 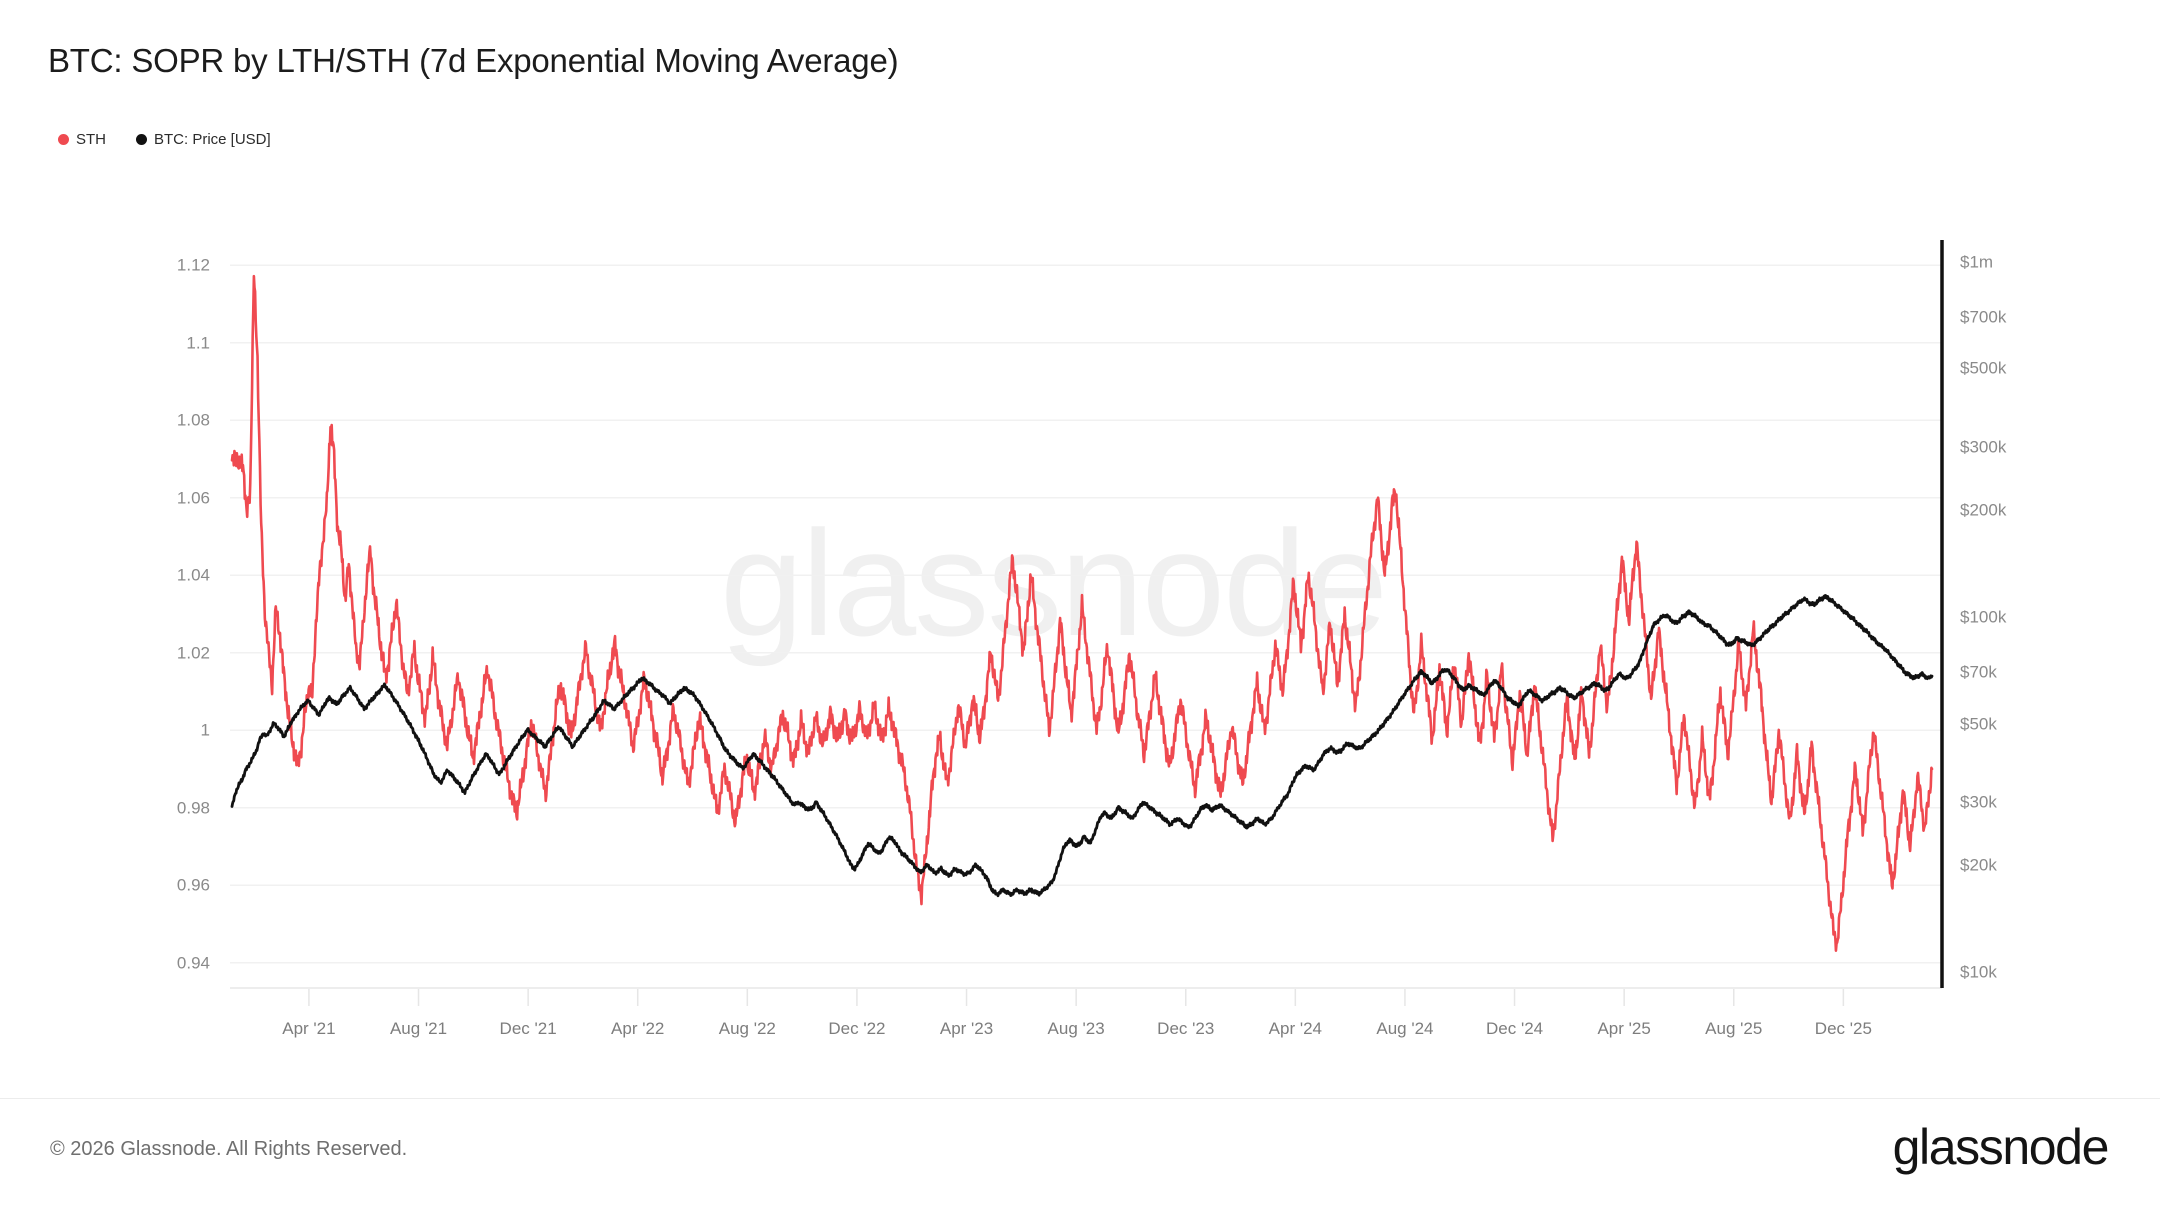 I want to click on copyright-text: © 2026 Glassnode. All Rights Reserved., so click(x=229, y=1149).